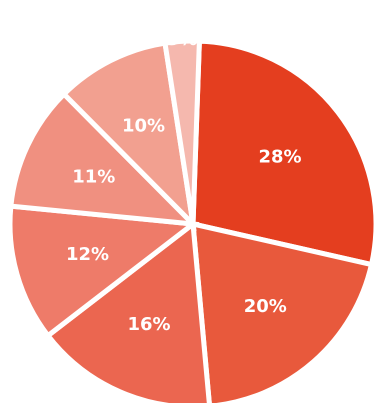 This screenshot has width=376, height=403. What do you see at coordinates (143, 126) in the screenshot?
I see `pie-label-5: 10%` at bounding box center [143, 126].